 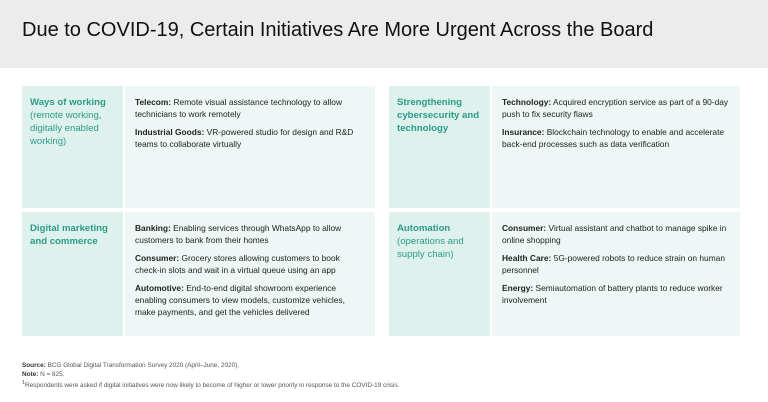 What do you see at coordinates (523, 131) in the screenshot?
I see `item-sector: Insurance:` at bounding box center [523, 131].